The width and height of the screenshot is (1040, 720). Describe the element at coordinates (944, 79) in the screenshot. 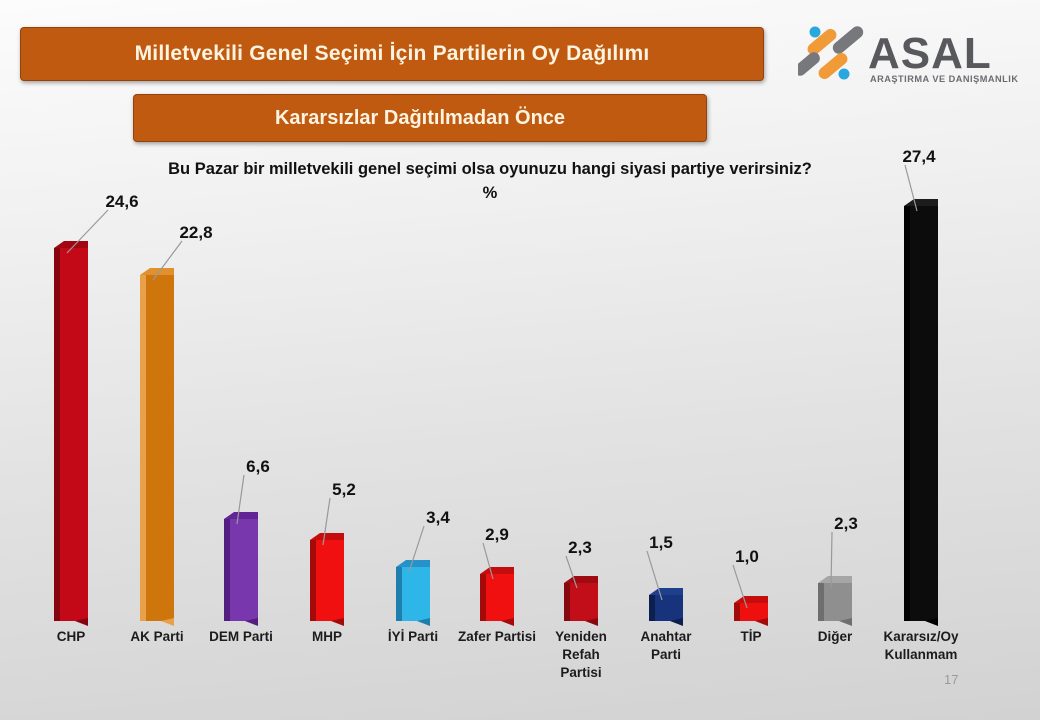

I see `asal-logo-subtitle: ARAŞTIRMA VE DANIŞMANLIK` at that location.